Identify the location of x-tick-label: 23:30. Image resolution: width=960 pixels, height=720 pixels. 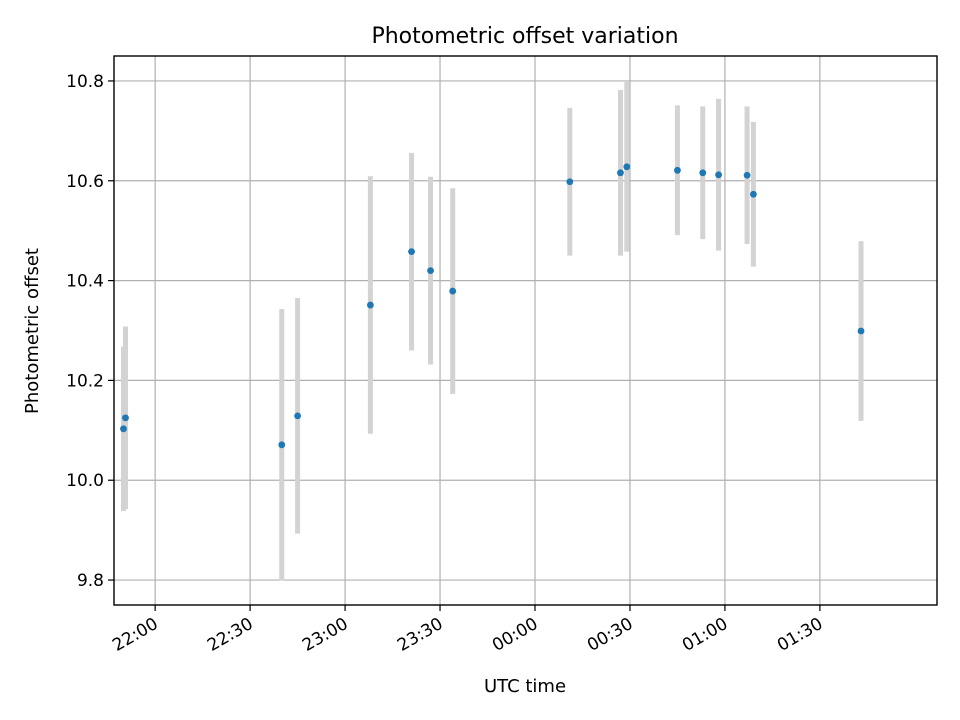
(420, 635).